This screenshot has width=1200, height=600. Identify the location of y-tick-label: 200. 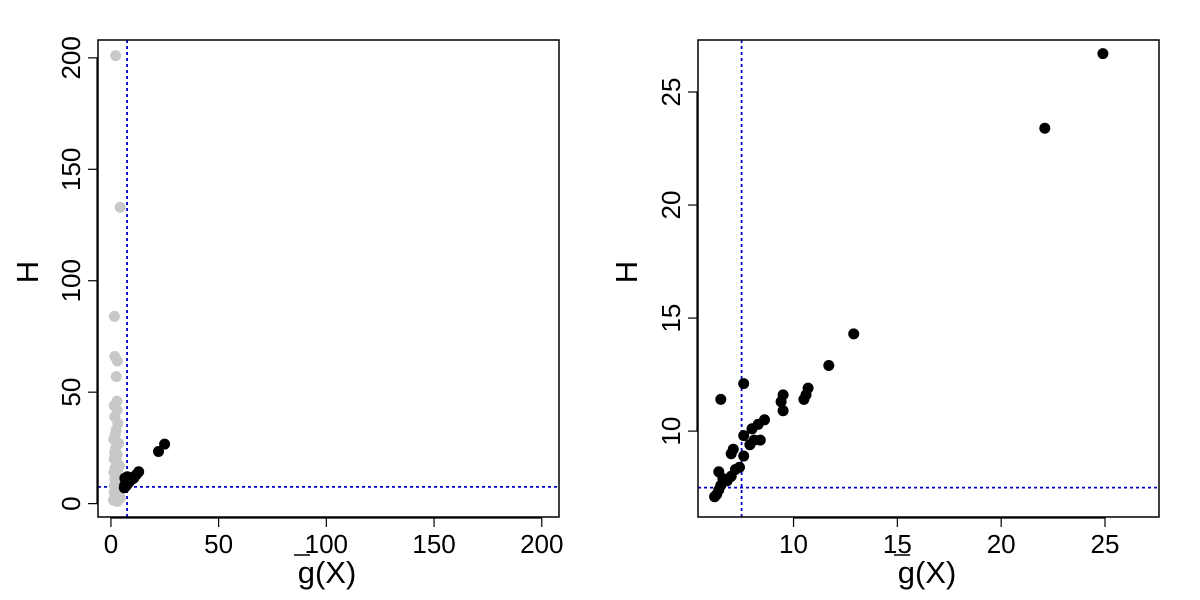
(71, 57).